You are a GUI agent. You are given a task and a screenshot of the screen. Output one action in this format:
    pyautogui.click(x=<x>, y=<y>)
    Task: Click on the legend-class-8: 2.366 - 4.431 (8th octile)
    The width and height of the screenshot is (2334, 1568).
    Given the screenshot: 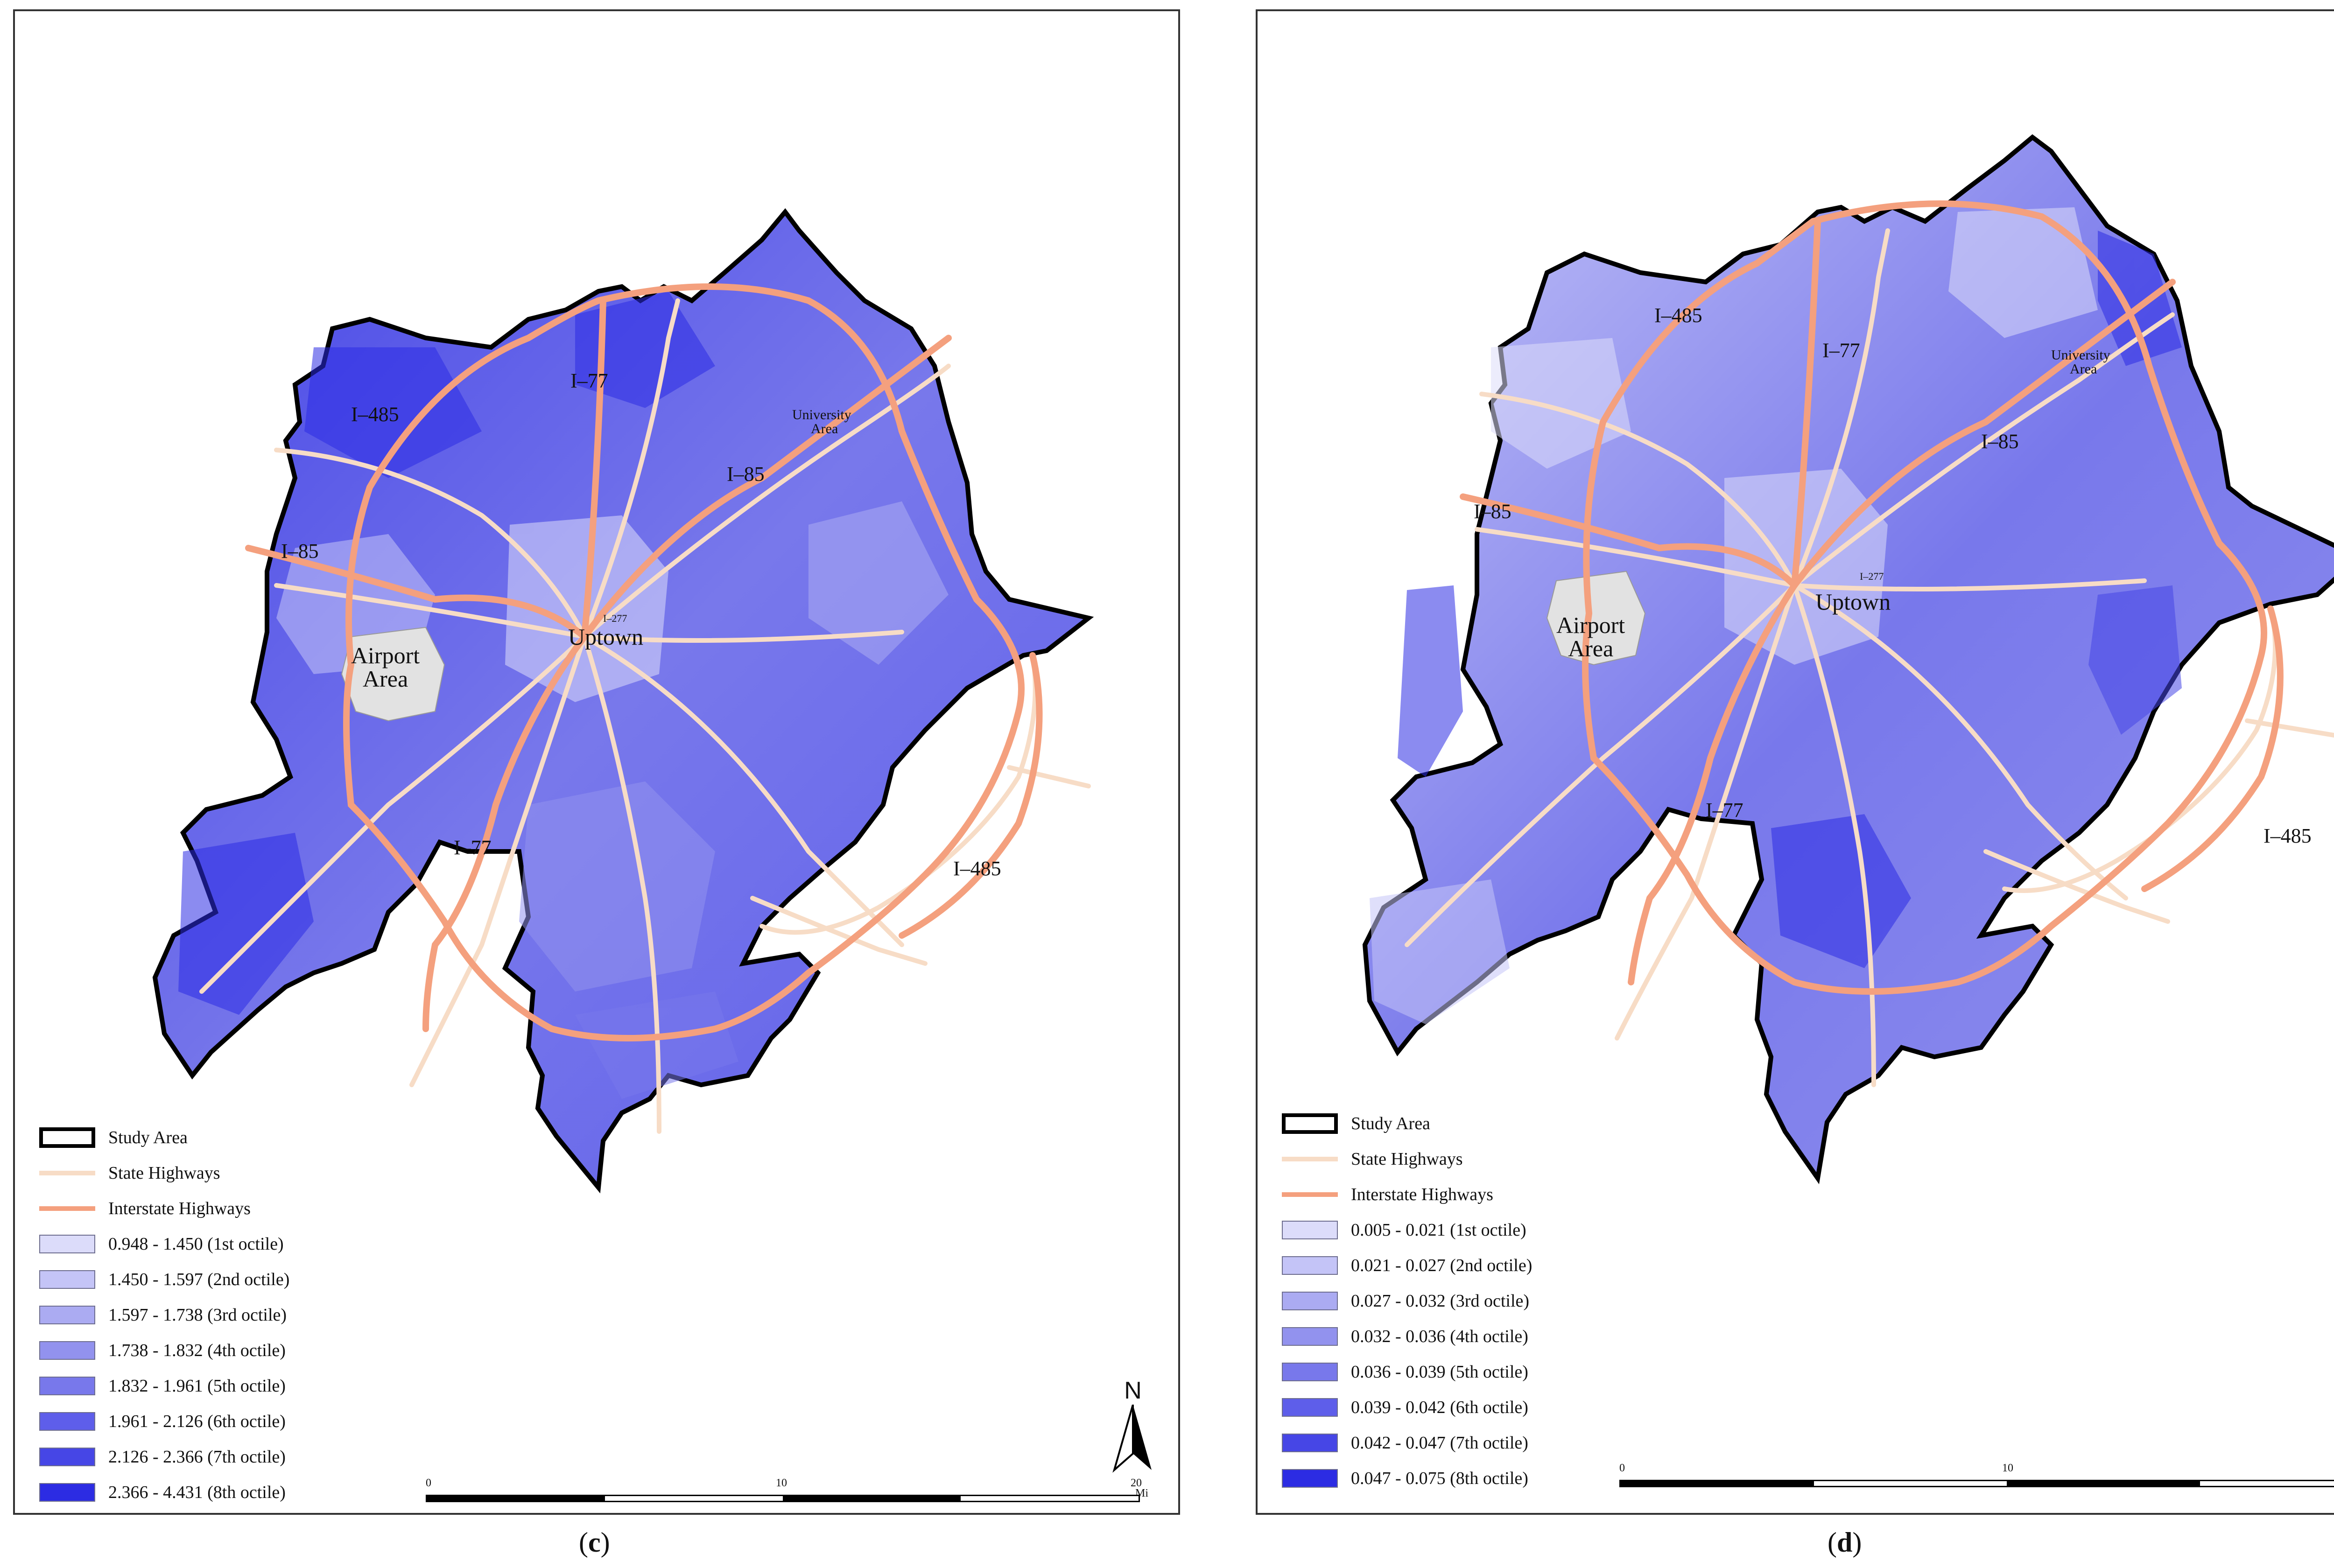 What is the action you would take?
    pyautogui.click(x=164, y=1493)
    